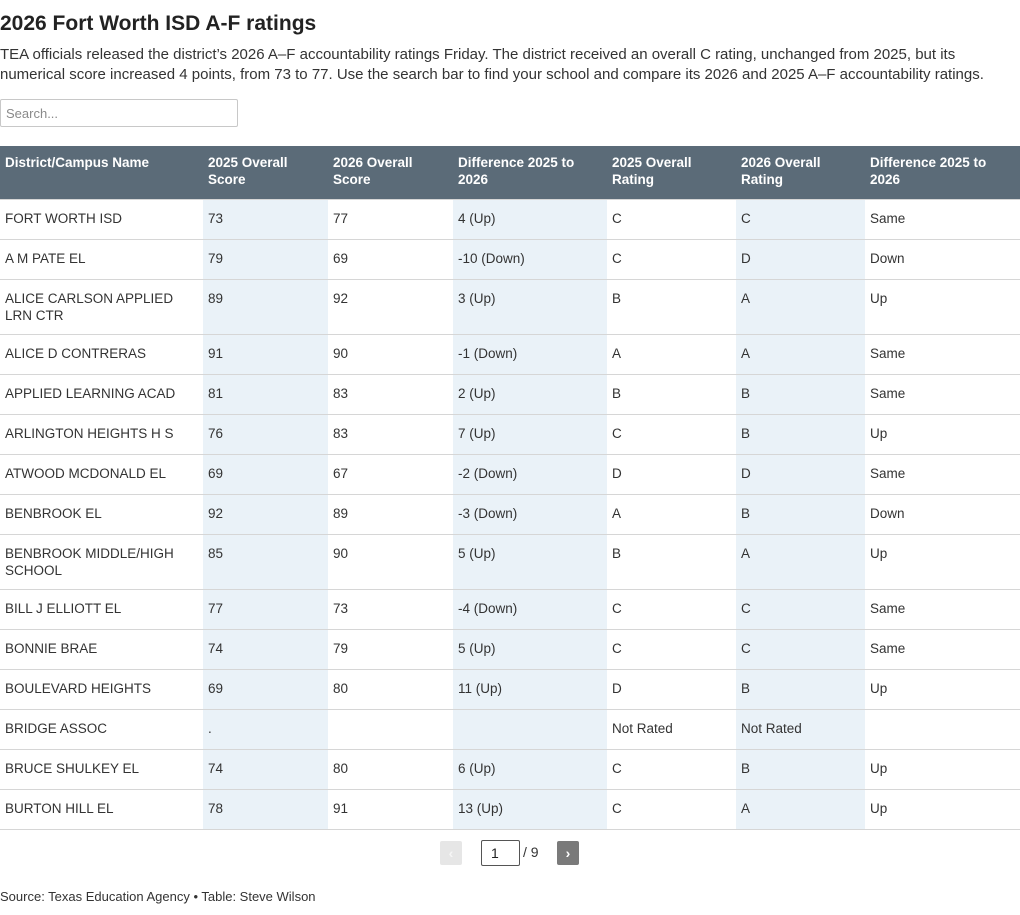  I want to click on column-header-score-difference: Difference 2025 to 2026, so click(530, 173).